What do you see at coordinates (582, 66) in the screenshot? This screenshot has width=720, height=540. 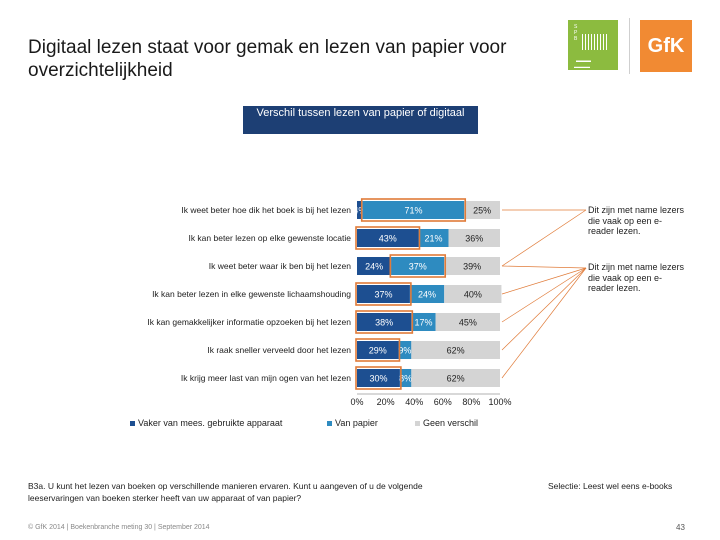 I see `logo-mark-line: ▬▬▬▬` at bounding box center [582, 66].